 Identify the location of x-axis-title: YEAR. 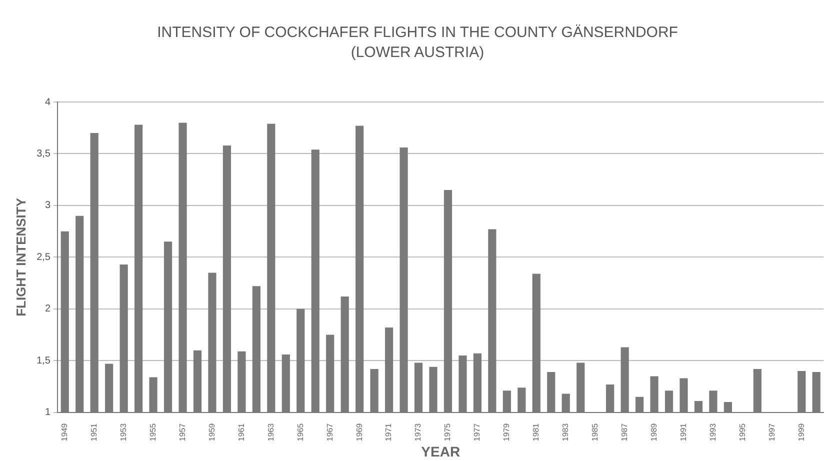
(440, 451).